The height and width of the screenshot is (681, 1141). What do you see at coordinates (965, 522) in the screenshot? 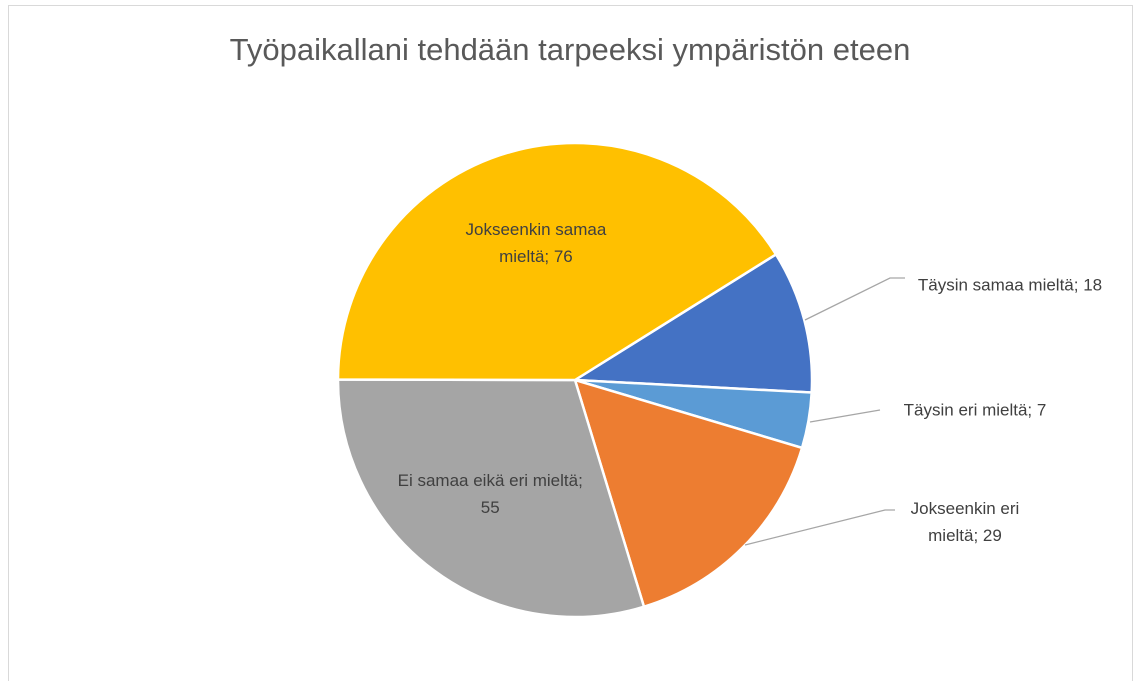
I see `data-label: Jokseenkin eri mieltä; 29` at bounding box center [965, 522].